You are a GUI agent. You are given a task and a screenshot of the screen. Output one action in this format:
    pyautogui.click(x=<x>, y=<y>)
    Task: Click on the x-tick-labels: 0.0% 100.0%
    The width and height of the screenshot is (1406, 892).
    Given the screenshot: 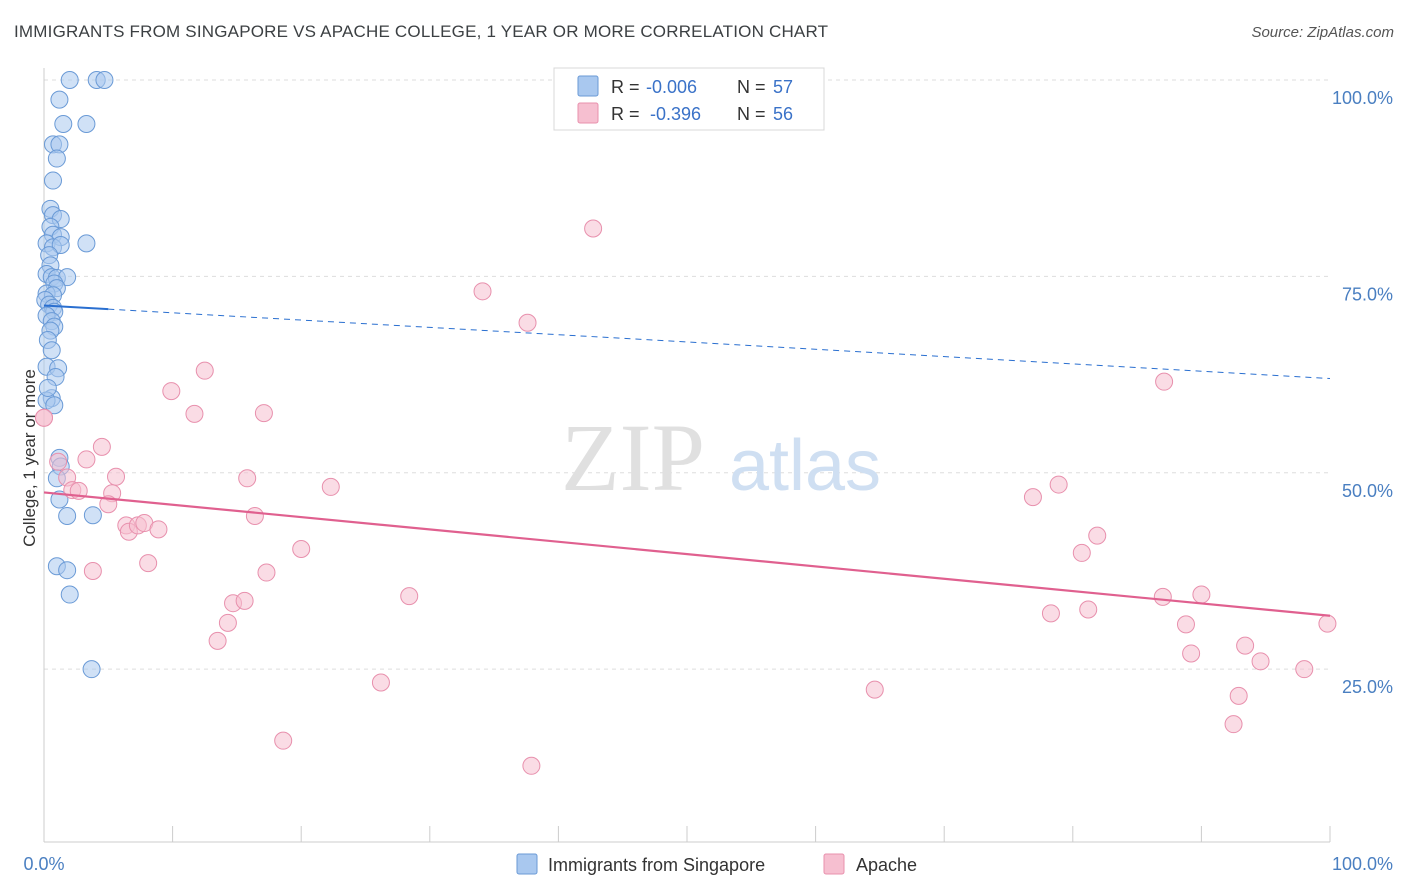 What is the action you would take?
    pyautogui.click(x=708, y=864)
    